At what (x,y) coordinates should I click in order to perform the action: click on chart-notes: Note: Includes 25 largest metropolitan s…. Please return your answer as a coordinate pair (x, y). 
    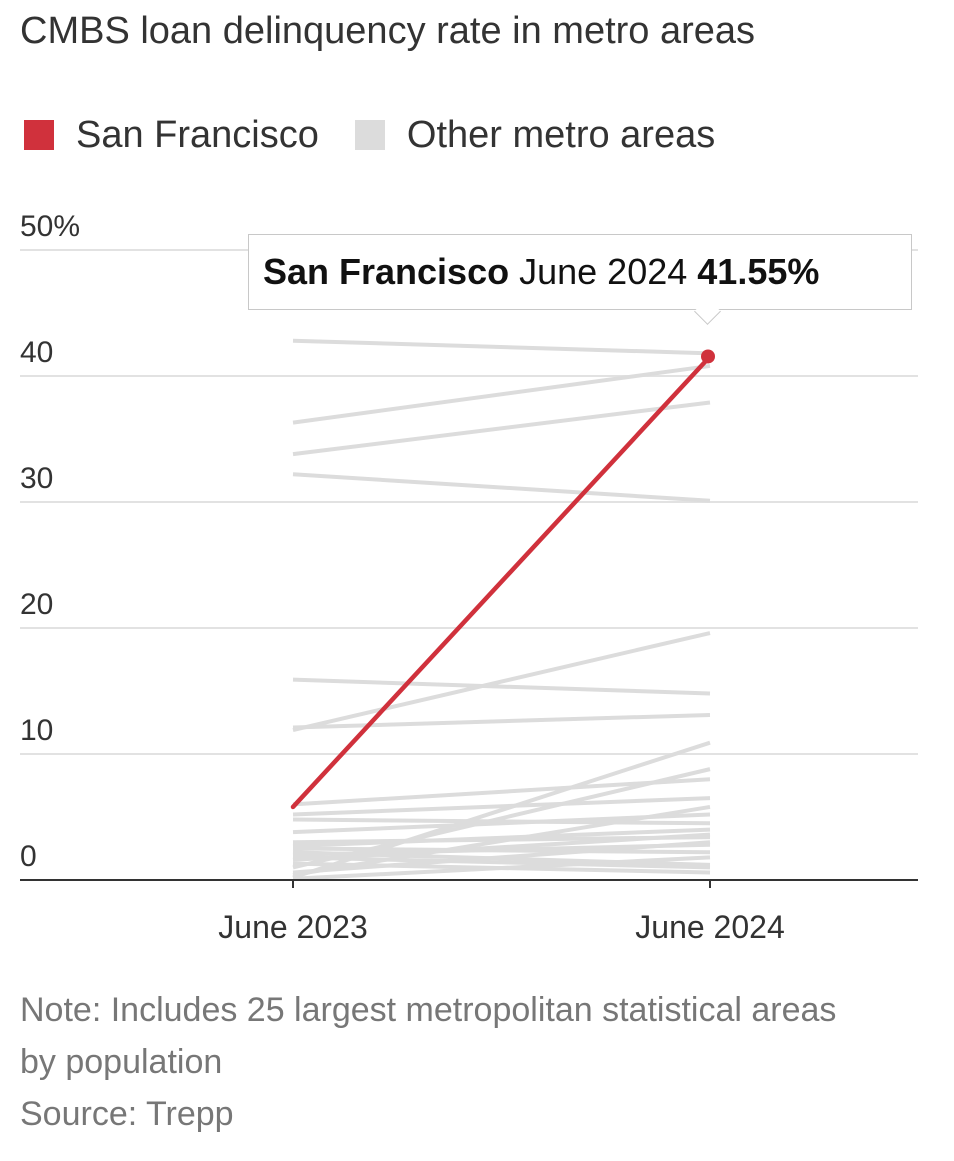
    Looking at the image, I should click on (470, 1062).